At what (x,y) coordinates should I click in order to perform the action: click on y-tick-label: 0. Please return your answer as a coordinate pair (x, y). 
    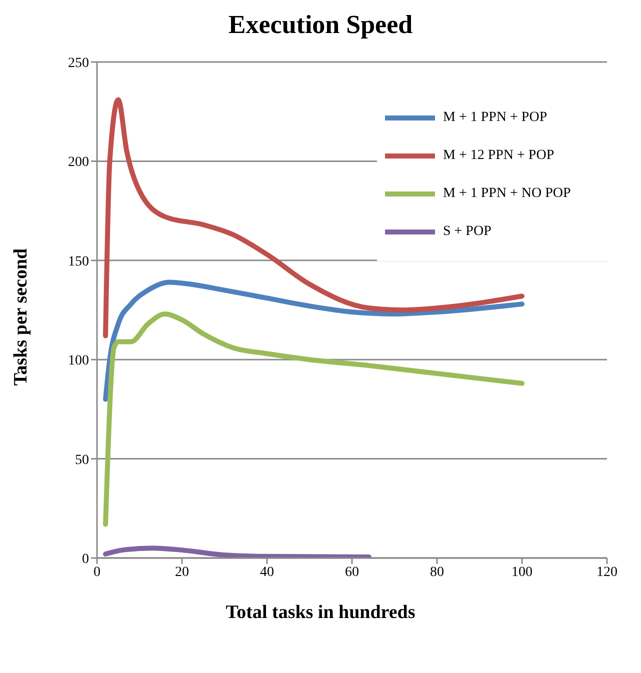
    Looking at the image, I should click on (85, 559).